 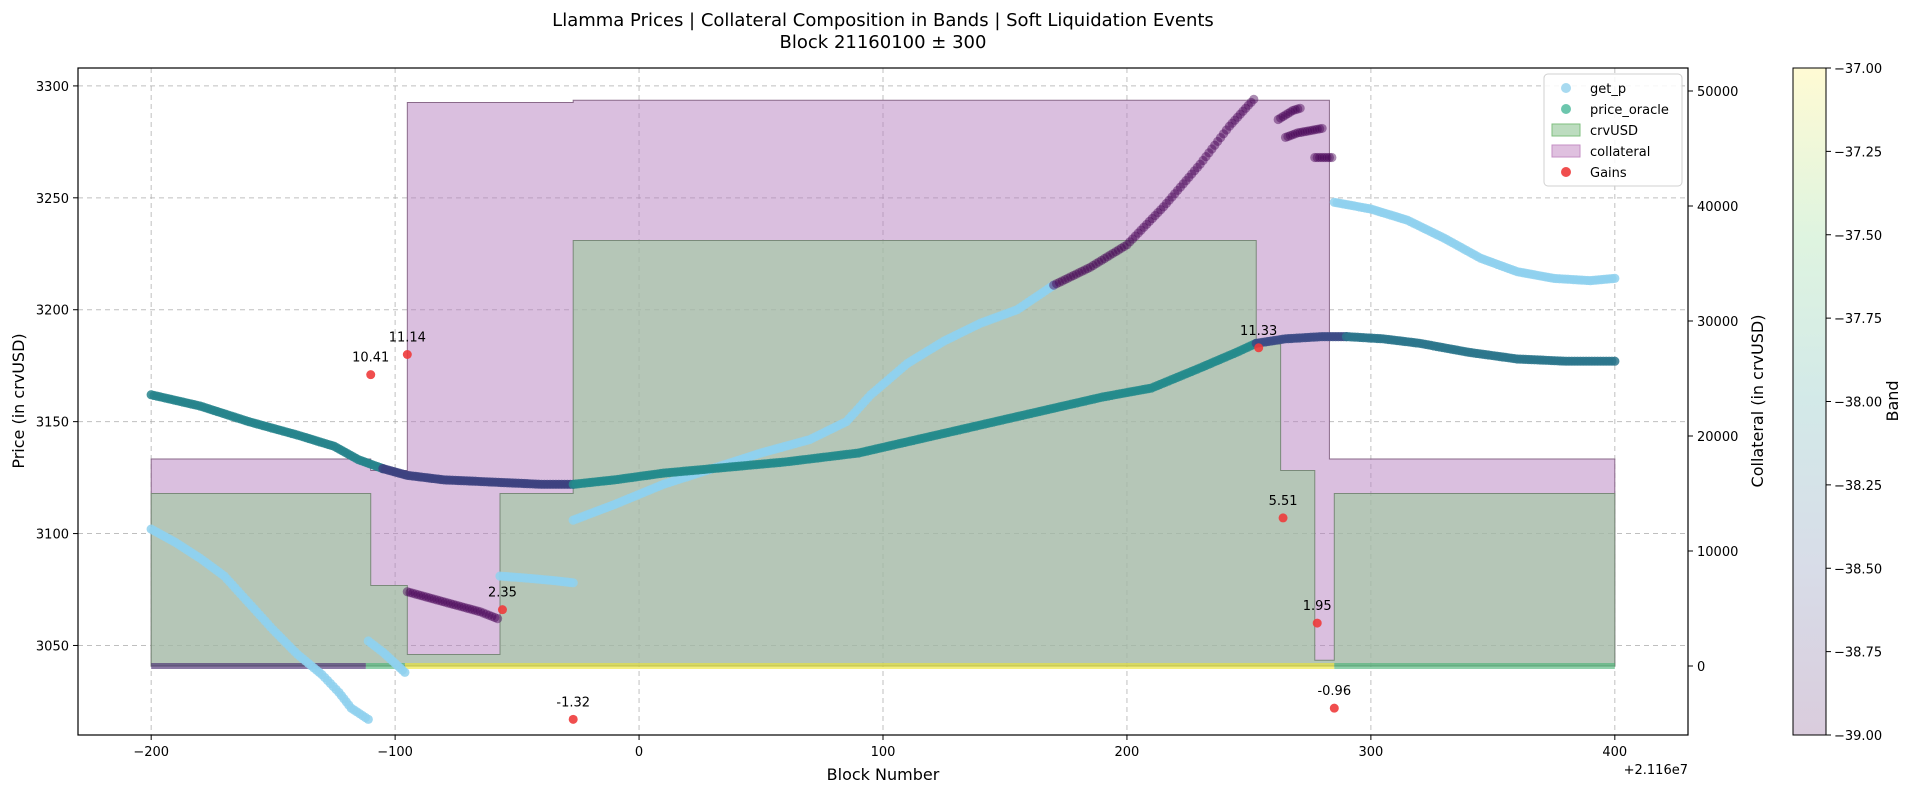 I want to click on colorbar-gradient, so click(x=1809, y=401).